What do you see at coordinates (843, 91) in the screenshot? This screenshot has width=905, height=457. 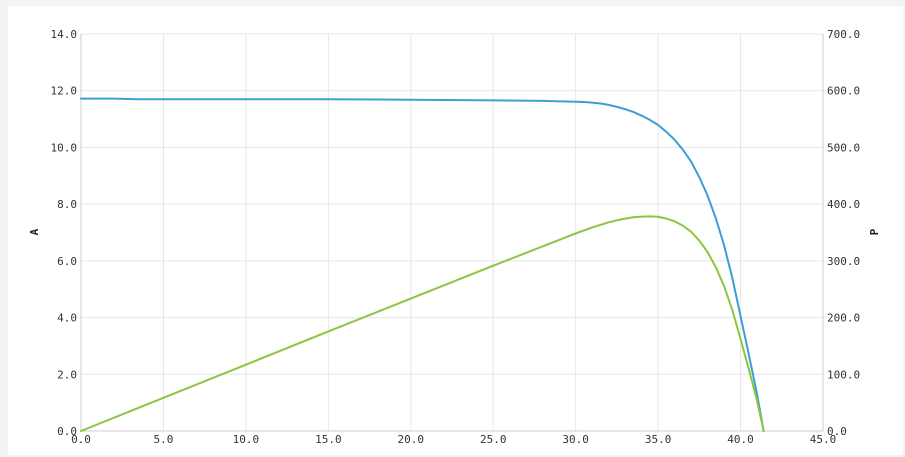 I see `y-right-tick-label: 600.0` at bounding box center [843, 91].